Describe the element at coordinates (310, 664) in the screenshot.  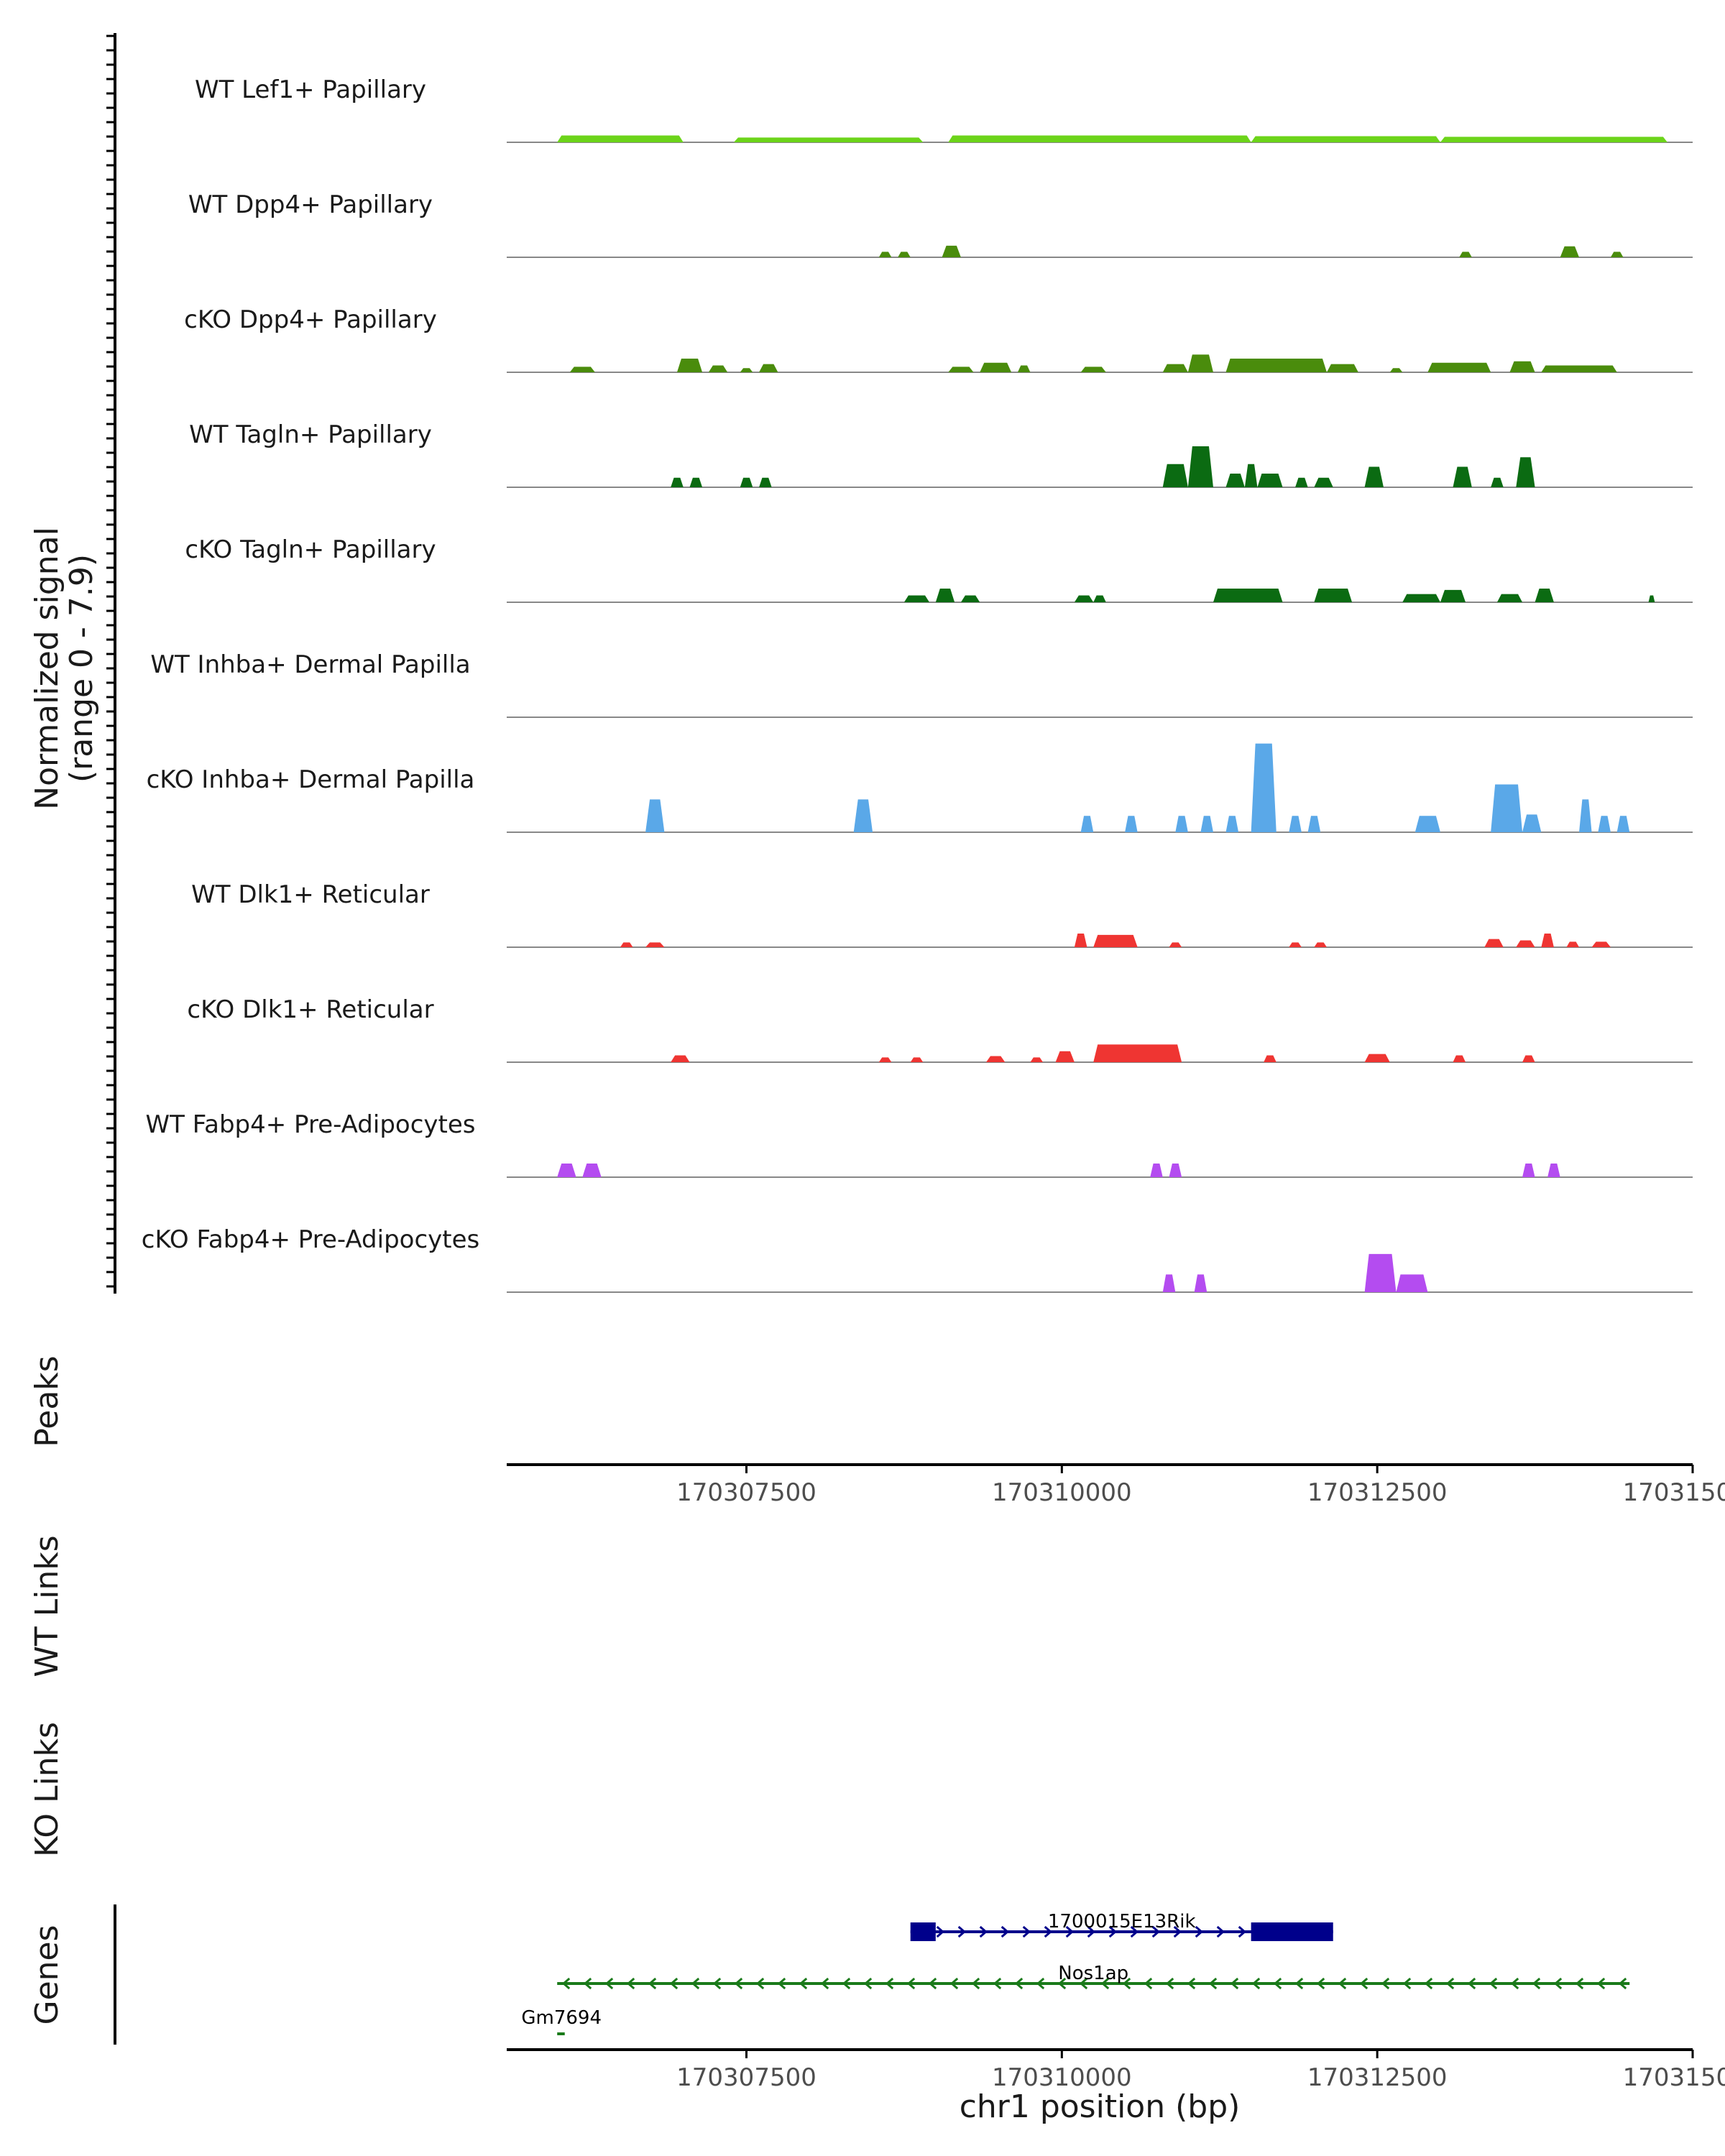
I see `track-label: WT Inhba+ Dermal Papilla` at that location.